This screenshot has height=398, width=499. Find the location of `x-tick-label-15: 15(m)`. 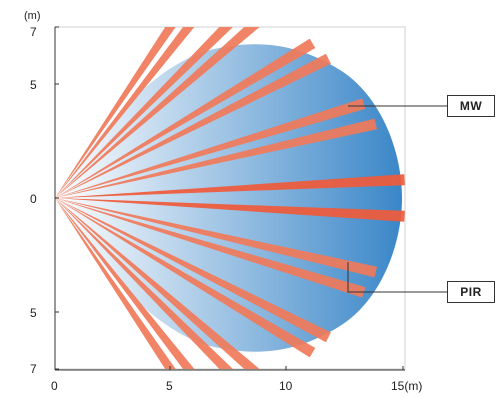

x-tick-label-15: 15(m) is located at coordinates (406, 386).